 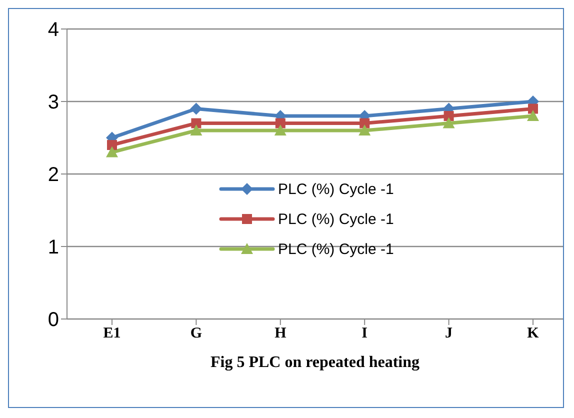 What do you see at coordinates (53, 30) in the screenshot?
I see `y-tick-label: 4` at bounding box center [53, 30].